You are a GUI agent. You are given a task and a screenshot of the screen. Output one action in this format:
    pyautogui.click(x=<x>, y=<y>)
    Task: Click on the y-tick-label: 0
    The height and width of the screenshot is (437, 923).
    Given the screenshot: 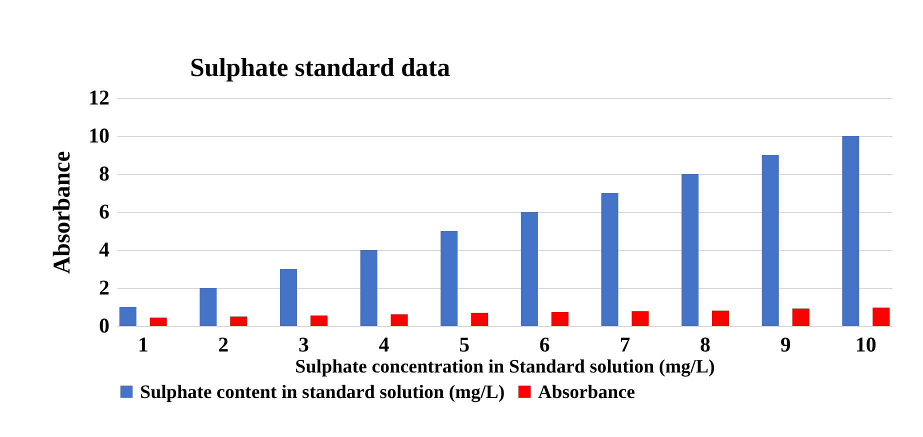 What is the action you would take?
    pyautogui.click(x=104, y=326)
    